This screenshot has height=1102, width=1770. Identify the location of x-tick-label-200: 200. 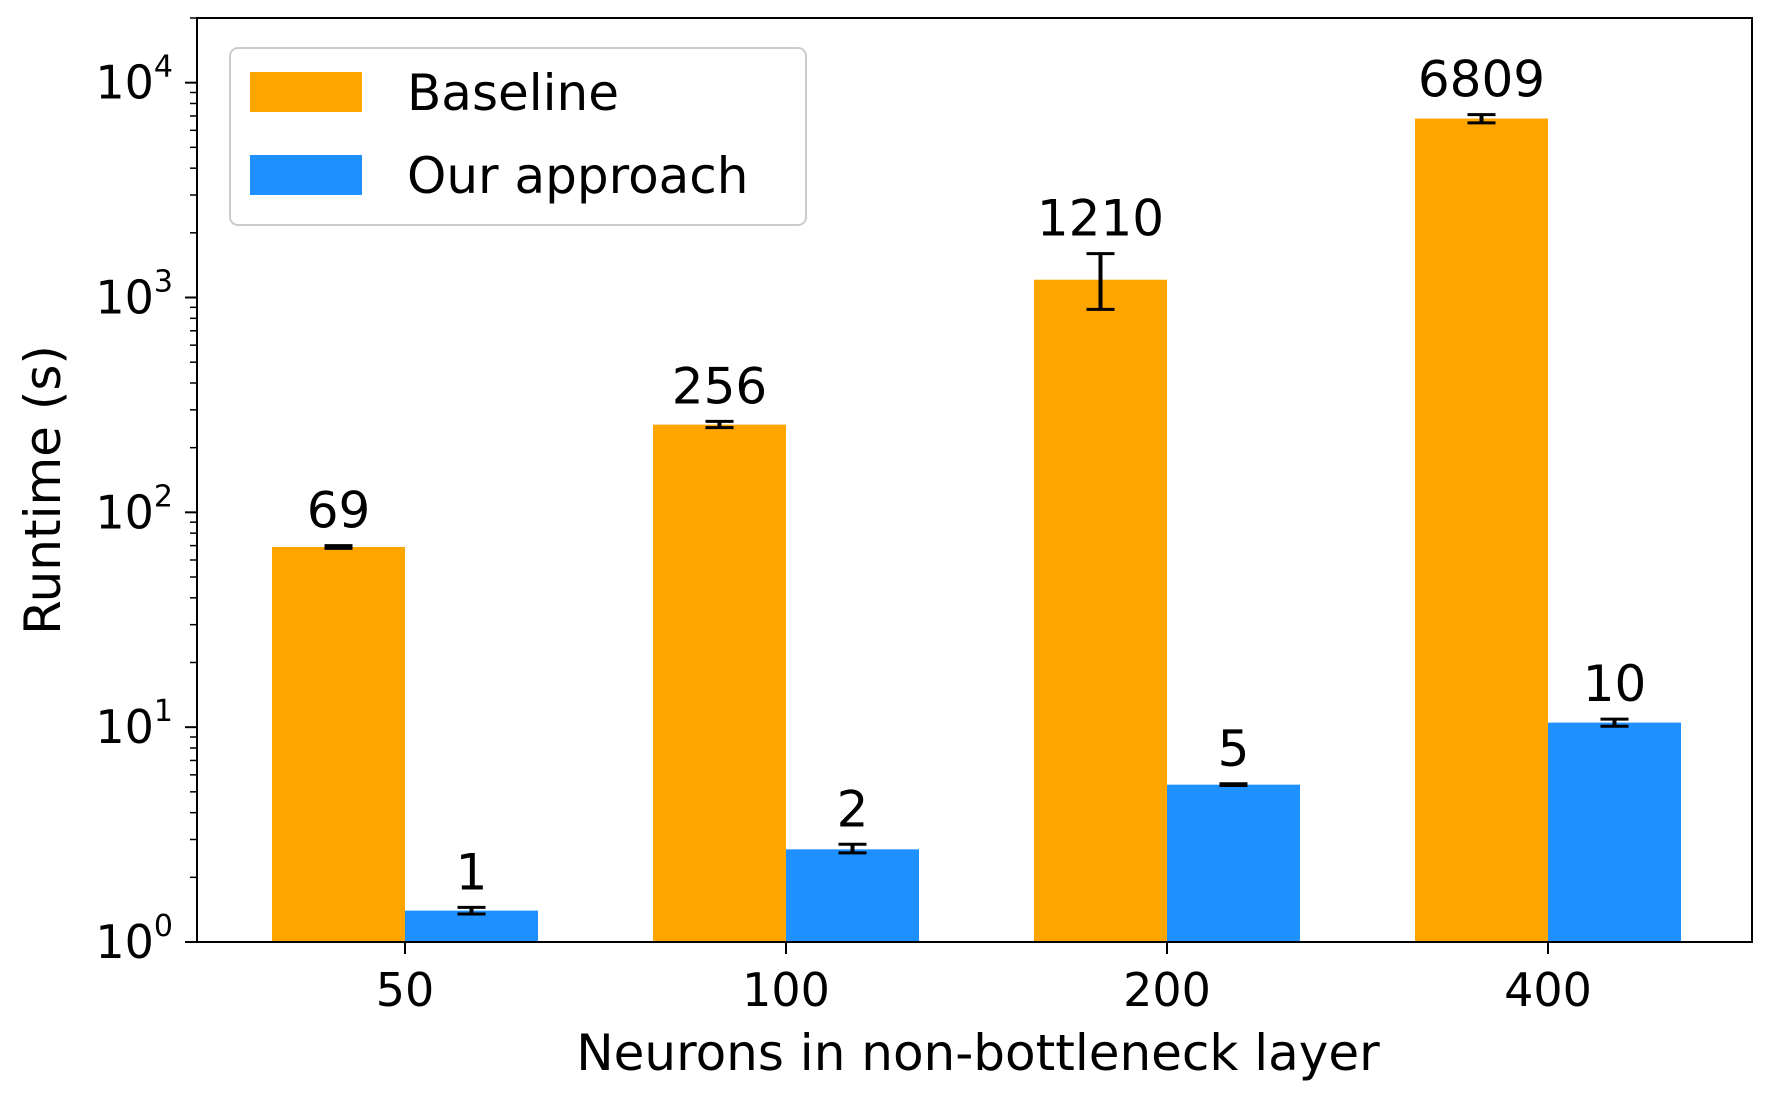
(1167, 990).